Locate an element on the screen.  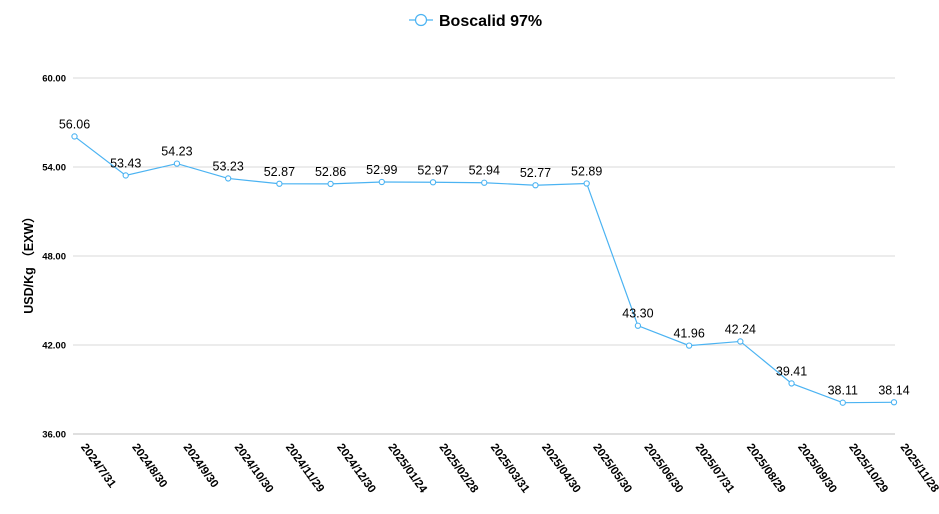
x-tick-label: 2025/07/31 is located at coordinates (715, 469).